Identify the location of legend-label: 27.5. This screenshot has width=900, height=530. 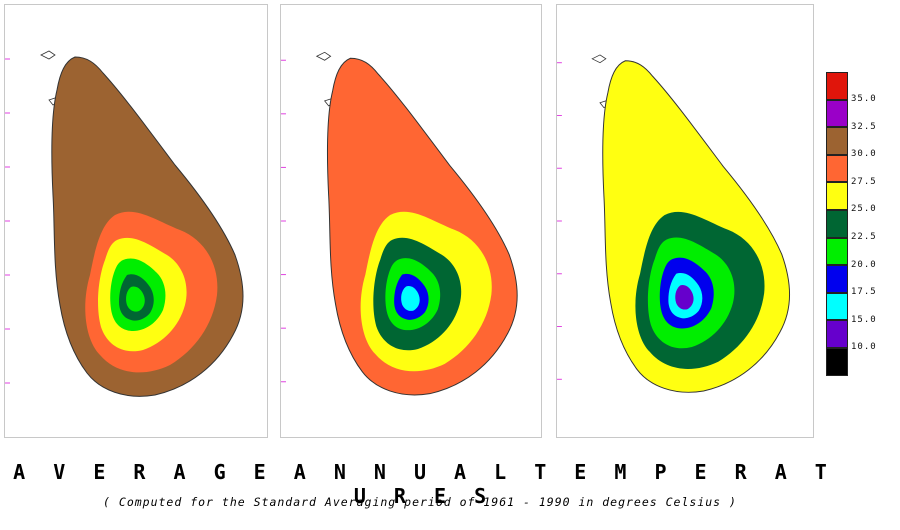
(864, 181).